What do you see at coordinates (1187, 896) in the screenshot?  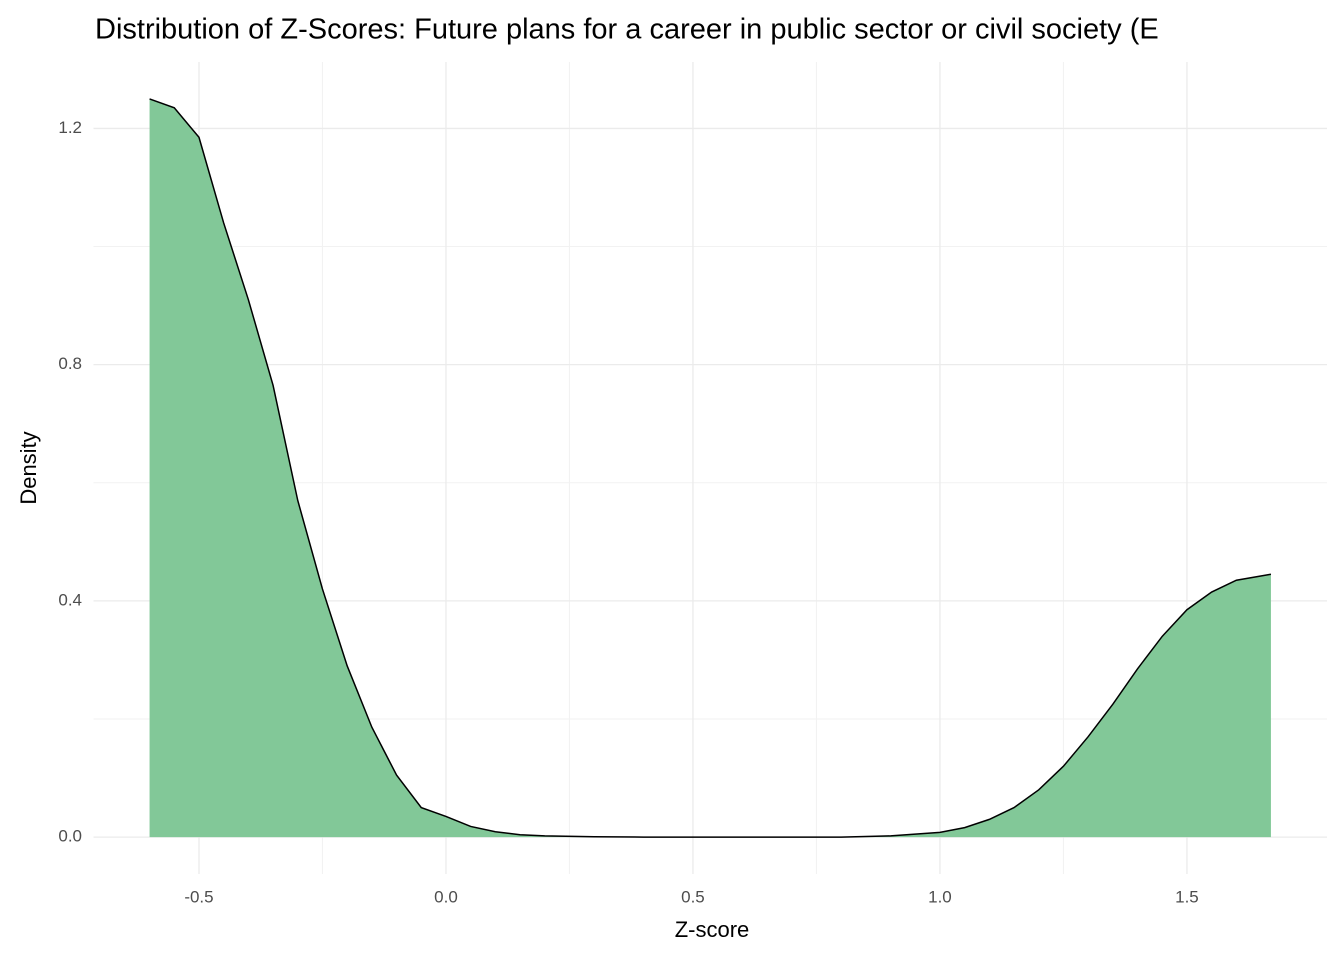 I see `x-tick-label: 1.5` at bounding box center [1187, 896].